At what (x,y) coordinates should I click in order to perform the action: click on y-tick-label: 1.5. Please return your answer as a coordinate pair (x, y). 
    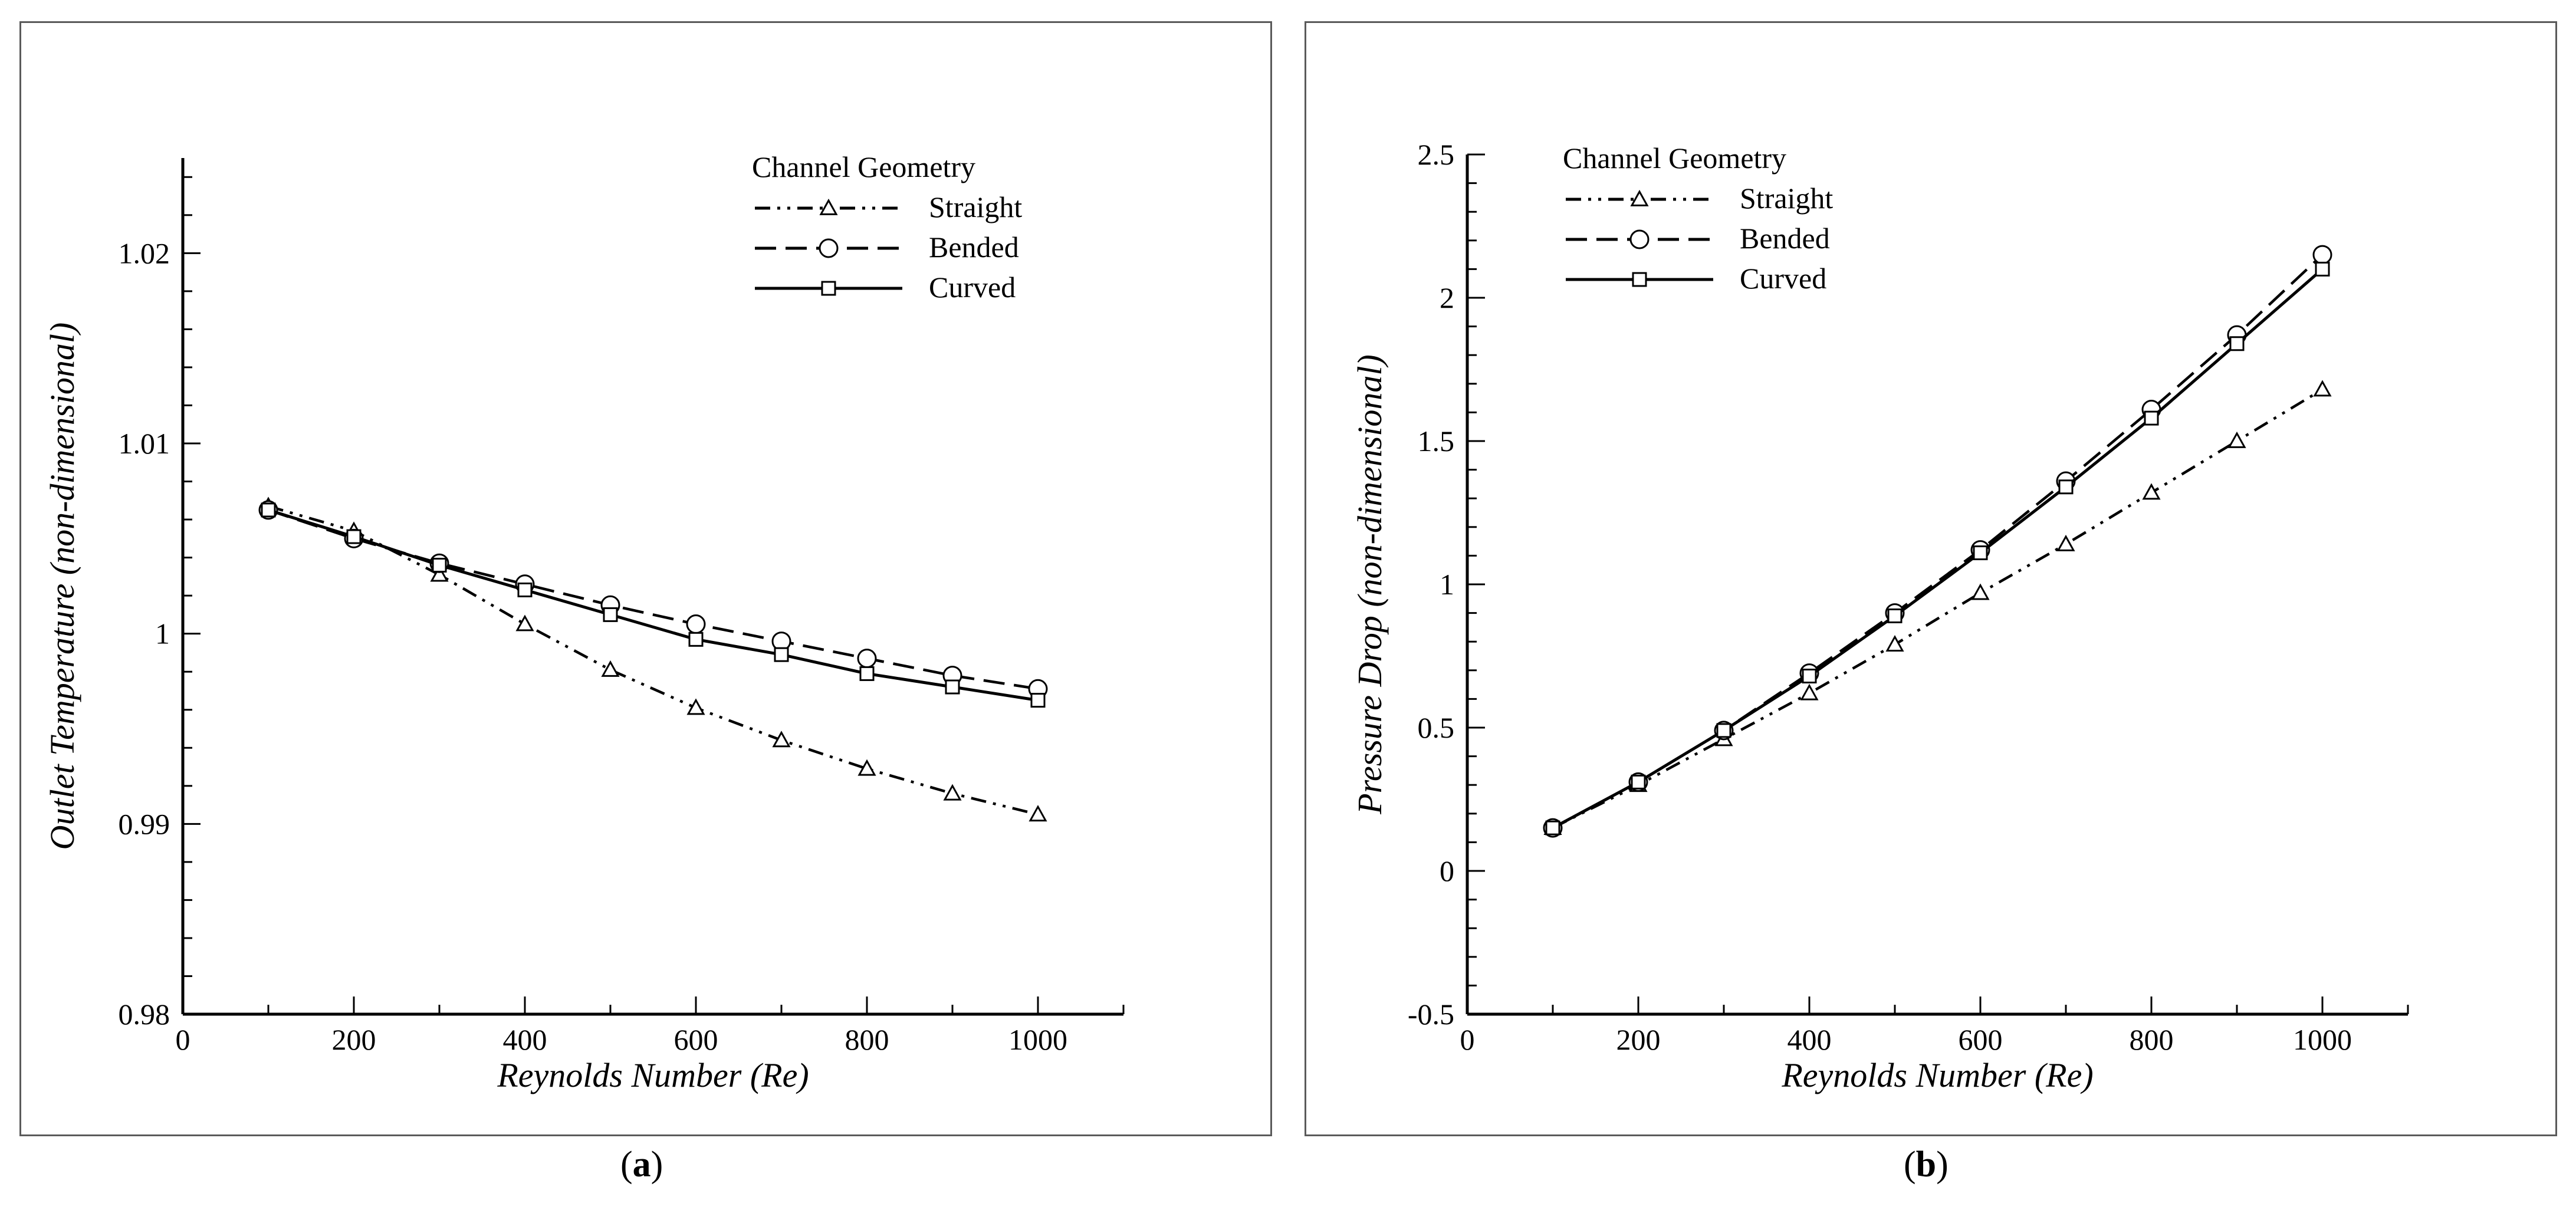
    Looking at the image, I should click on (1436, 441).